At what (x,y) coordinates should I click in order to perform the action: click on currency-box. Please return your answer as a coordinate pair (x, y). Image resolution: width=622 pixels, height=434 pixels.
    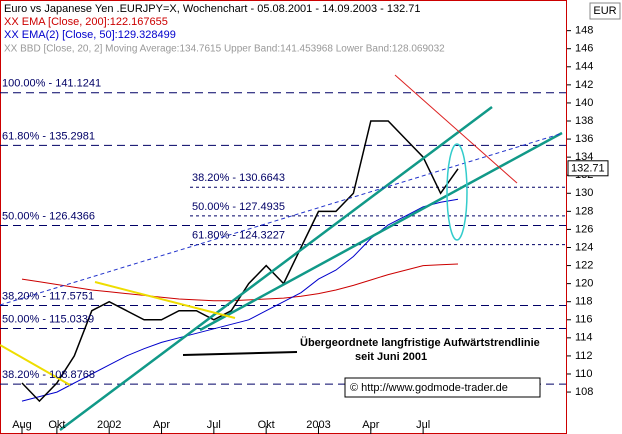
    Looking at the image, I should click on (605, 11).